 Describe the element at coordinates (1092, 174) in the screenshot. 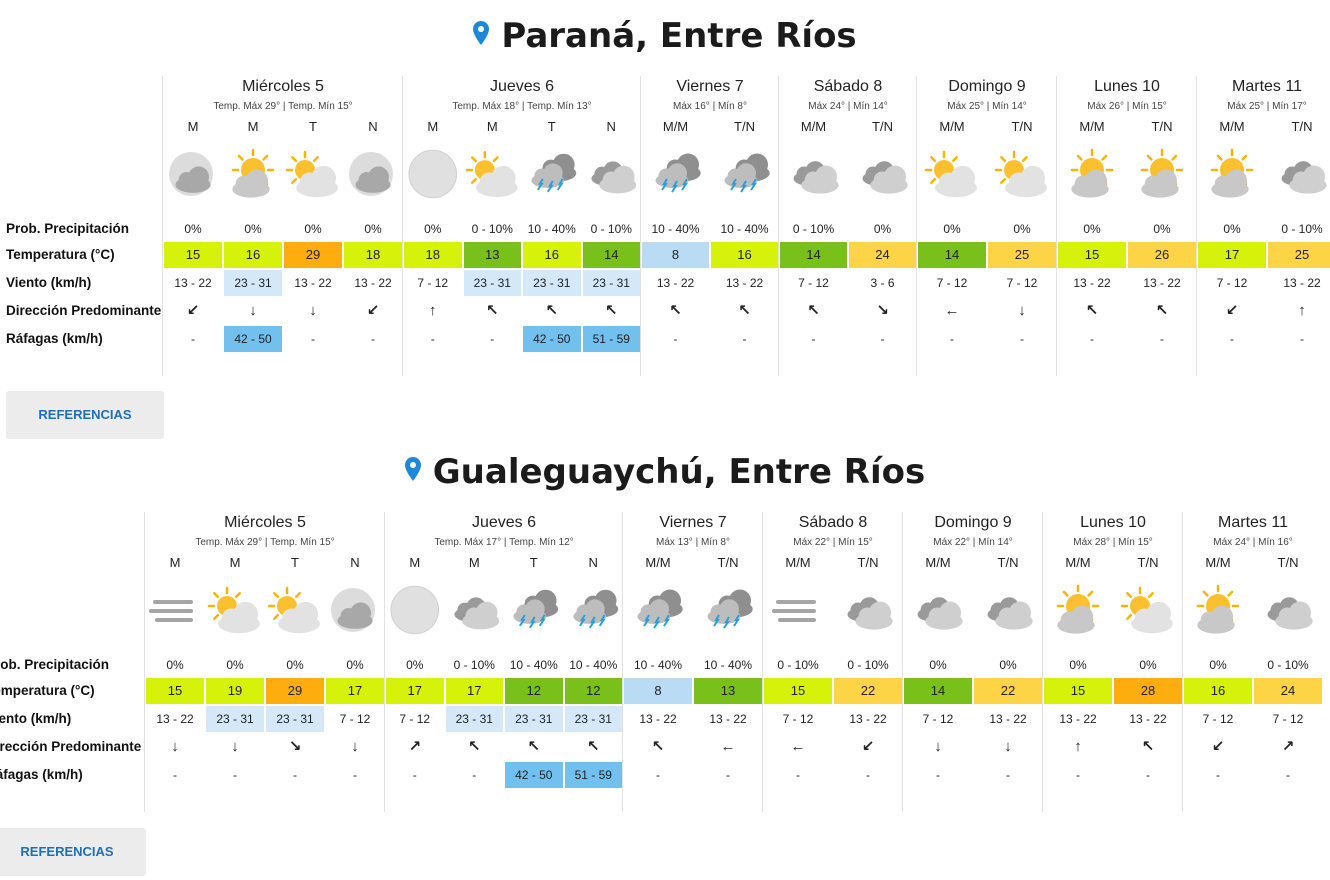

I see `partly-sunny-icon` at that location.